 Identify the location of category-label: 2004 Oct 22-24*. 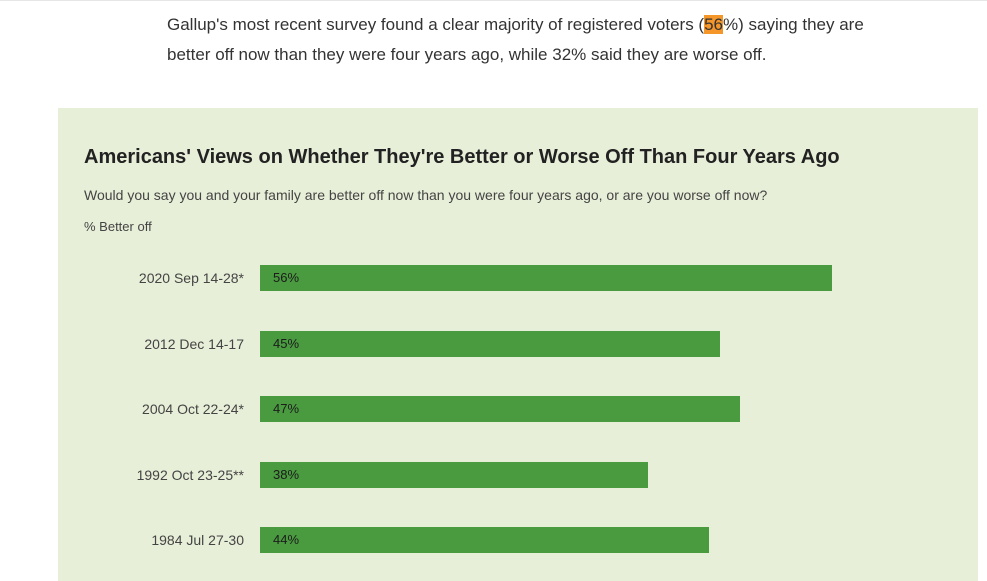
(193, 409).